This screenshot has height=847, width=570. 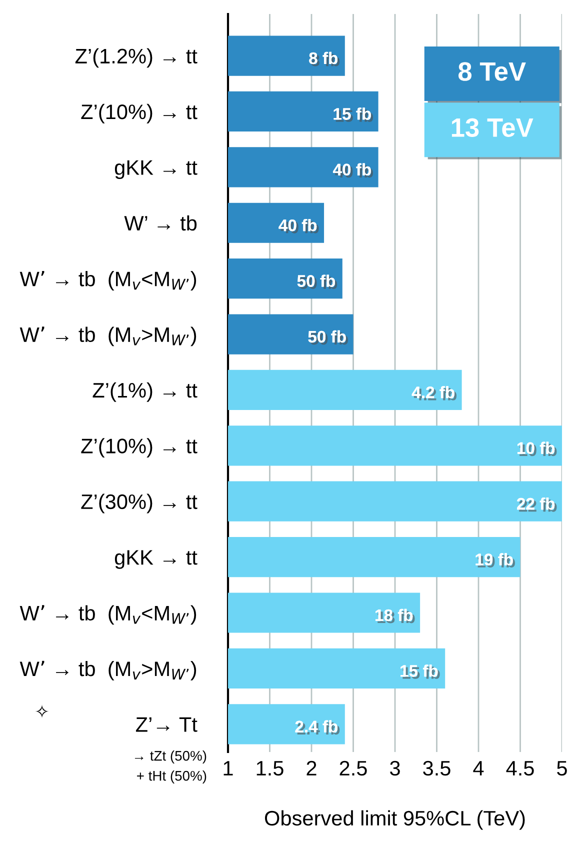 What do you see at coordinates (394, 820) in the screenshot?
I see `x-axis-title: Observed limit 95%CL (TeV)` at bounding box center [394, 820].